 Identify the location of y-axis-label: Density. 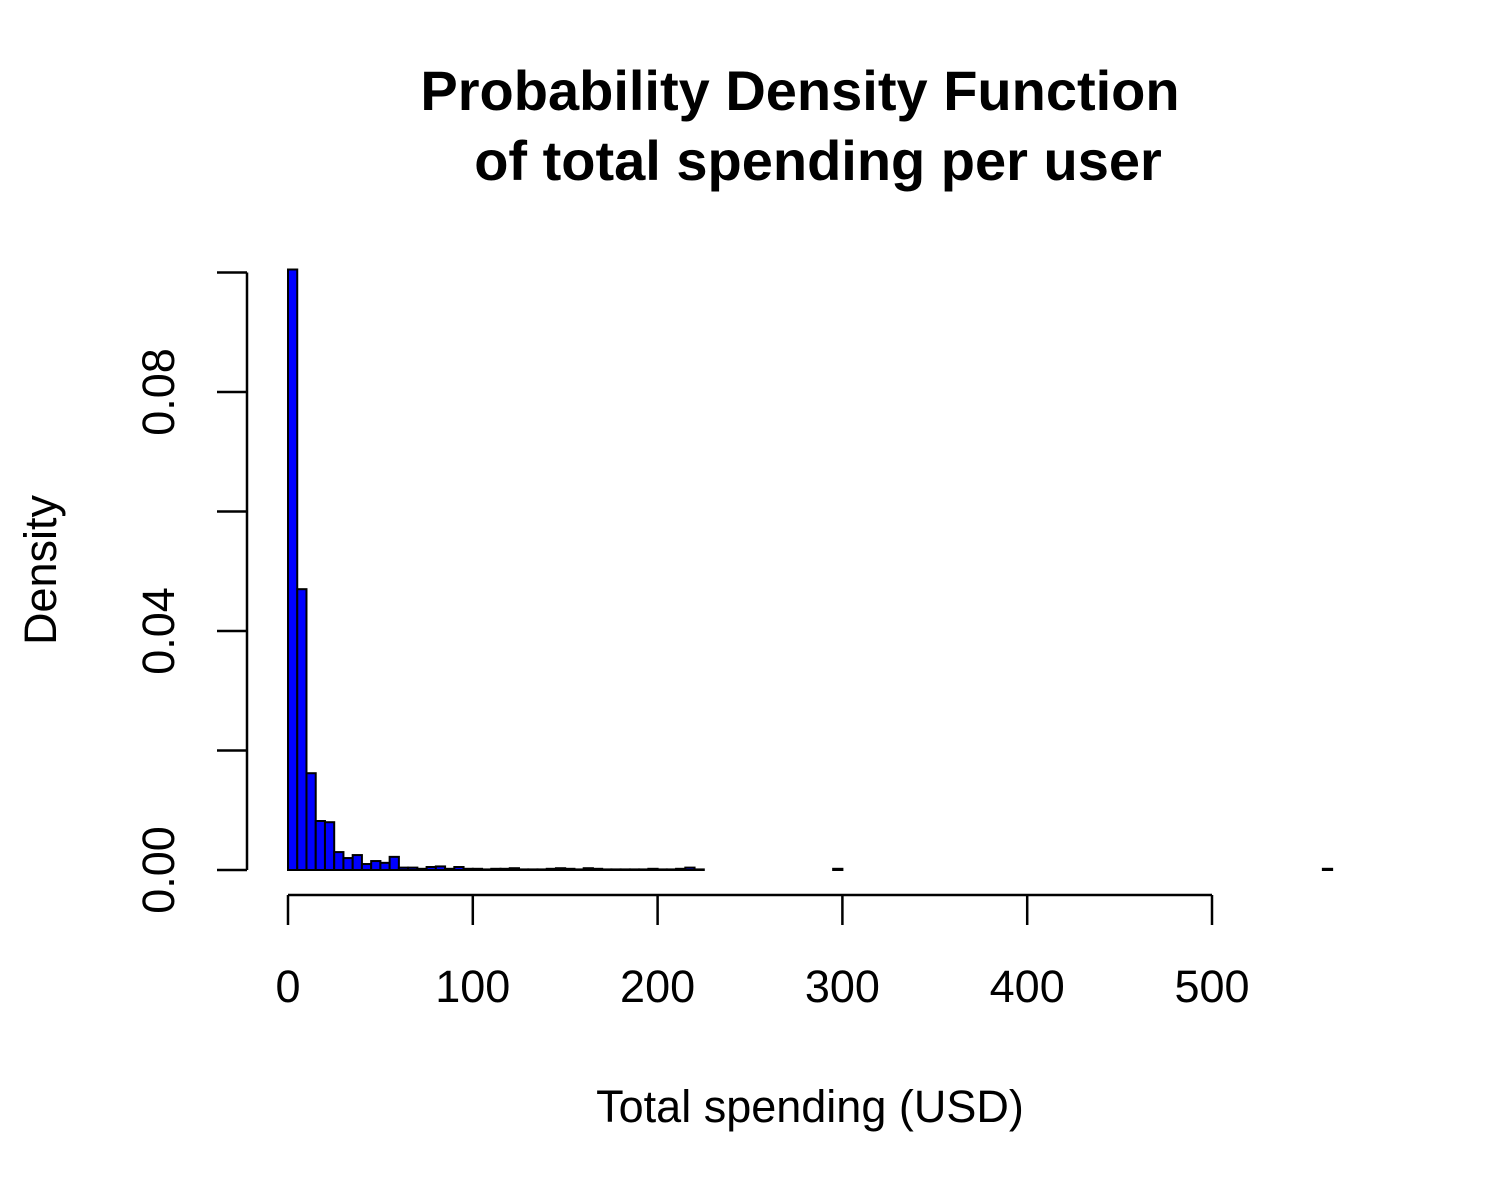
(40, 569).